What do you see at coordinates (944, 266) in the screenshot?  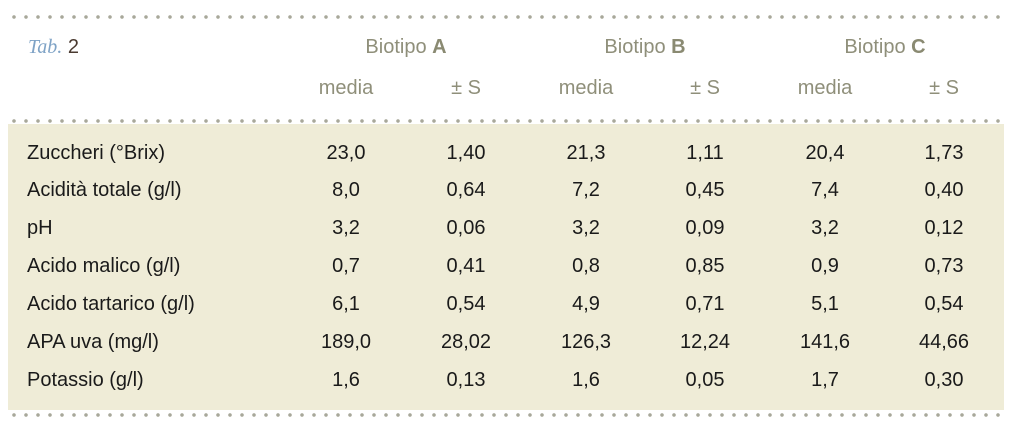 I see `cell-sd-c: 0,73` at bounding box center [944, 266].